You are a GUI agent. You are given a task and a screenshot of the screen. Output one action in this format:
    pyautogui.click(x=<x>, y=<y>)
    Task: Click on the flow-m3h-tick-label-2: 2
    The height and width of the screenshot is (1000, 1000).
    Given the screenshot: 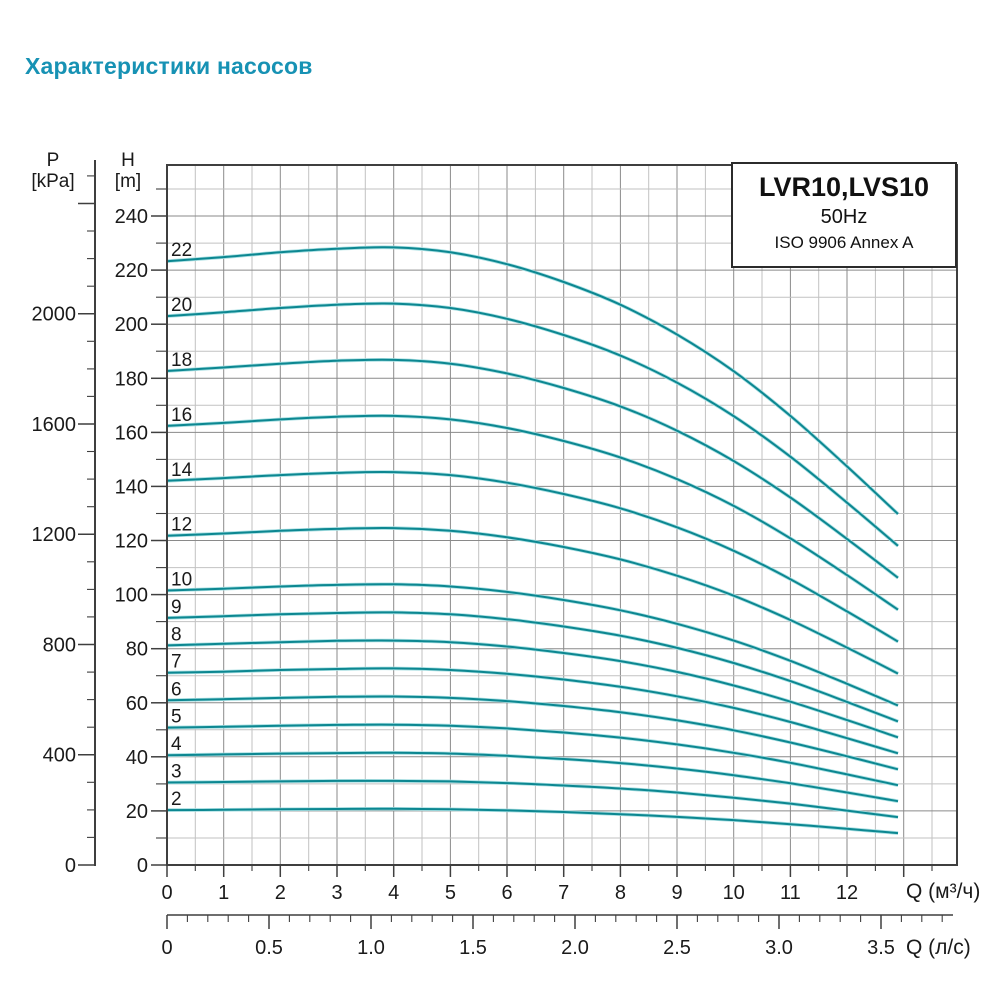 What is the action you would take?
    pyautogui.click(x=280, y=893)
    